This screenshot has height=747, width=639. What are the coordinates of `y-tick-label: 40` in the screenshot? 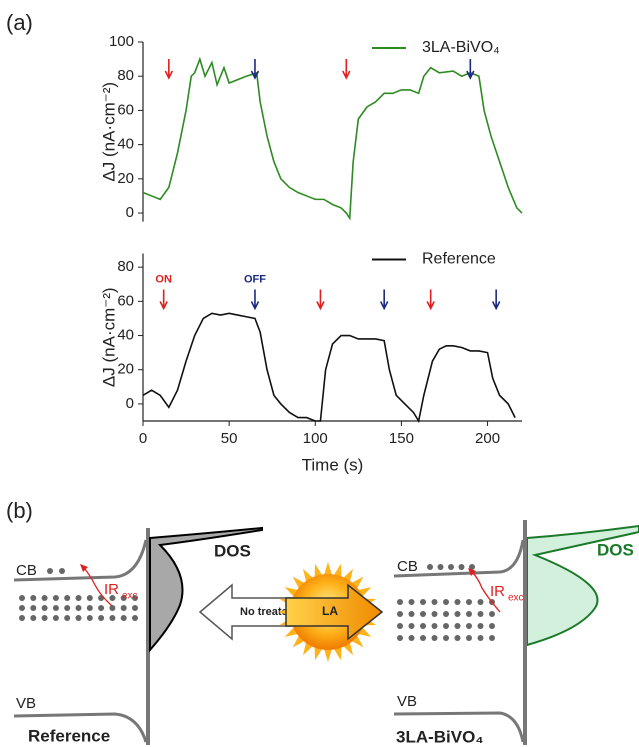 It's located at (125, 335).